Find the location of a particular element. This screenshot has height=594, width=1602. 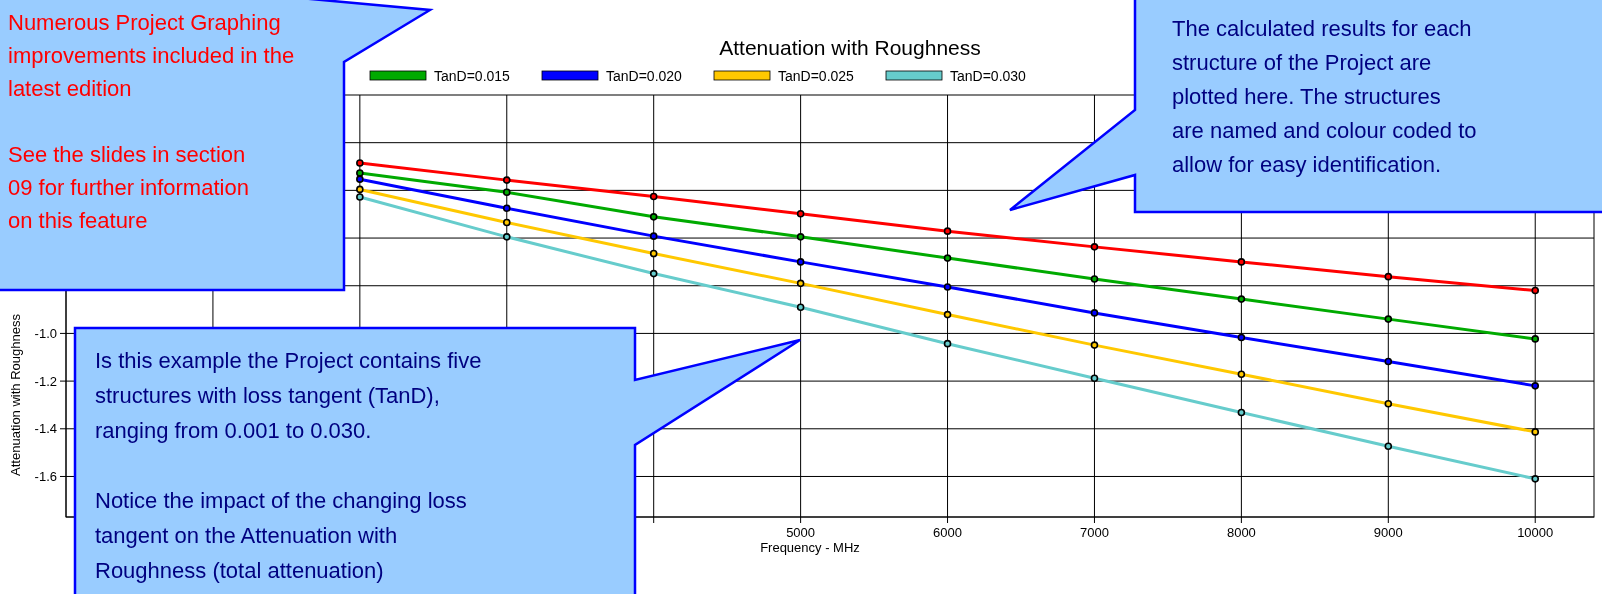

x-tick-label: 5000 is located at coordinates (801, 532).